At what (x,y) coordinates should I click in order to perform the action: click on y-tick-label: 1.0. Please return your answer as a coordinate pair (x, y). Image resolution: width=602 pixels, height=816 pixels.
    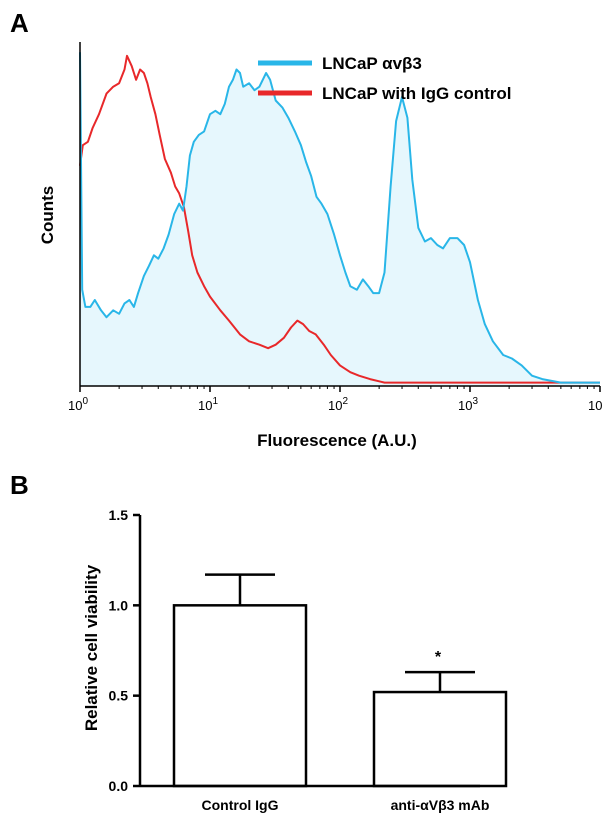
    Looking at the image, I should click on (119, 605).